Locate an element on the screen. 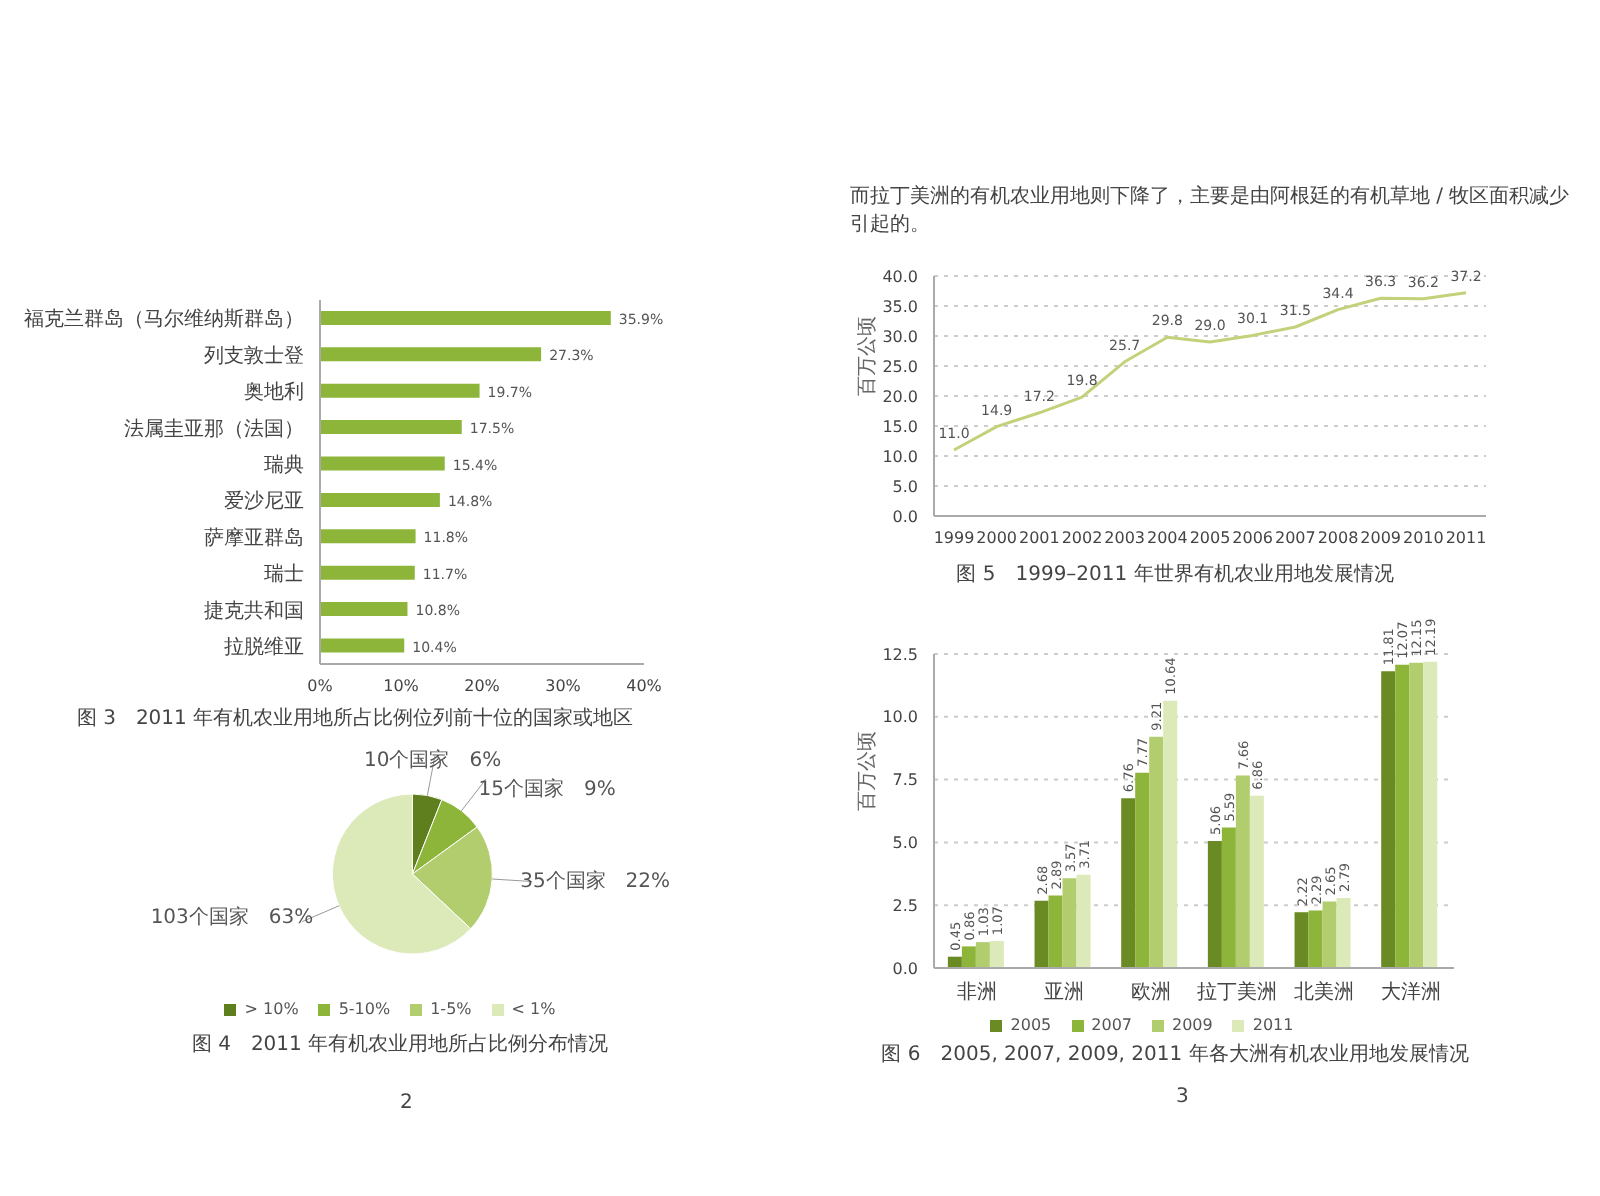  x-tick-label: 2004 is located at coordinates (1167, 538).